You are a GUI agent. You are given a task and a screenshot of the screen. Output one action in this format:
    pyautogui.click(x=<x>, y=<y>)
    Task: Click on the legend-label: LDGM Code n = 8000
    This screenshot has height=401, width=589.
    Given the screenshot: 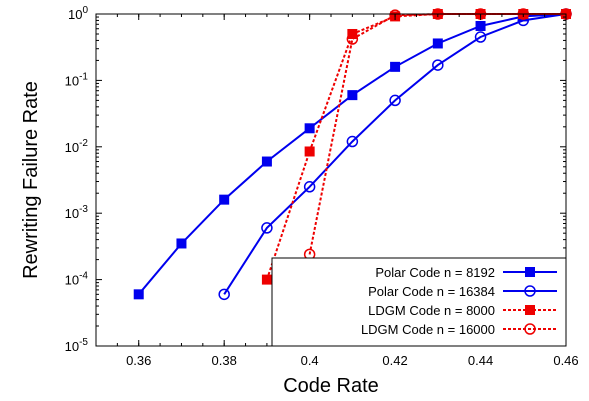 What is the action you would take?
    pyautogui.click(x=431, y=310)
    